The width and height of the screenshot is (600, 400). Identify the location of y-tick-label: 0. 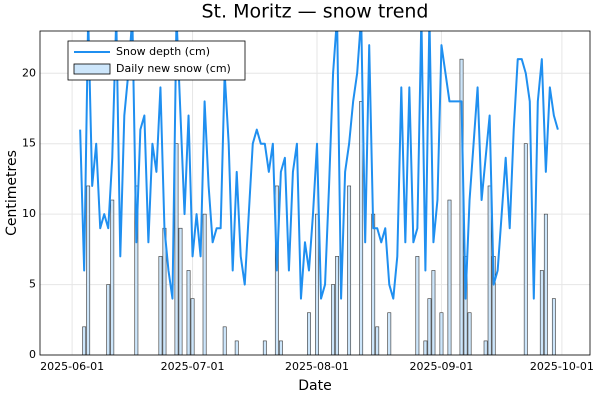
(32, 354).